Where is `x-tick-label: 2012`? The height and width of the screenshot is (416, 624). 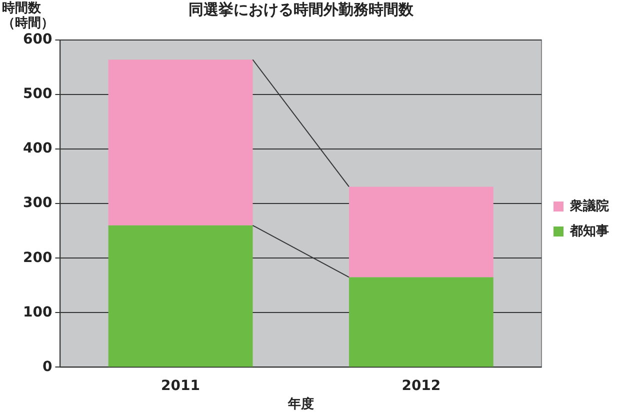
x-tick-label: 2012 is located at coordinates (421, 386).